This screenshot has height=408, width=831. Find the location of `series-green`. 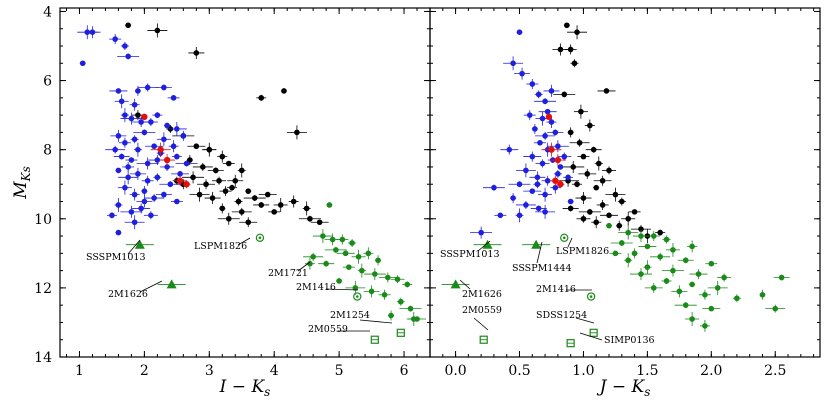

series-green is located at coordinates (365, 264).